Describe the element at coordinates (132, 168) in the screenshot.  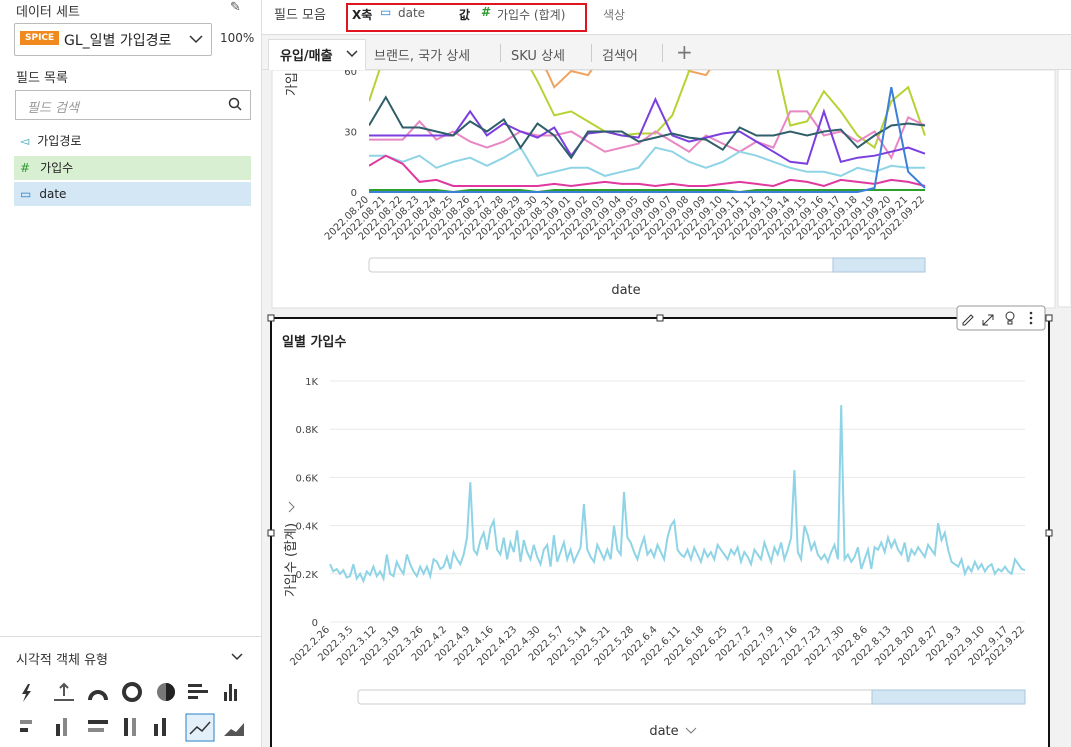
I see `field-item: # 가입수` at that location.